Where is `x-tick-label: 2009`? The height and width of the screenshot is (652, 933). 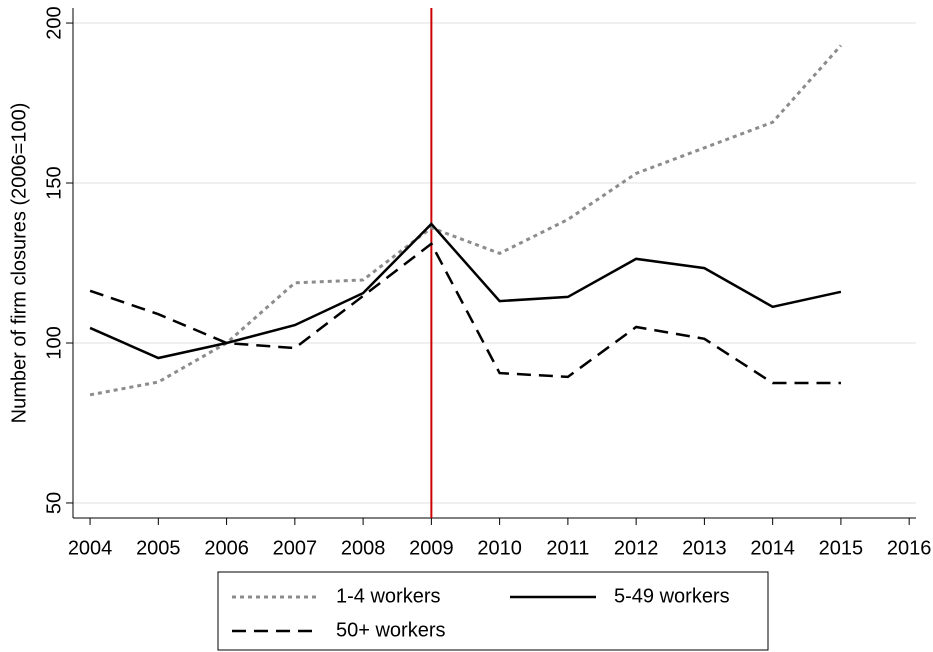 x-tick-label: 2009 is located at coordinates (431, 548).